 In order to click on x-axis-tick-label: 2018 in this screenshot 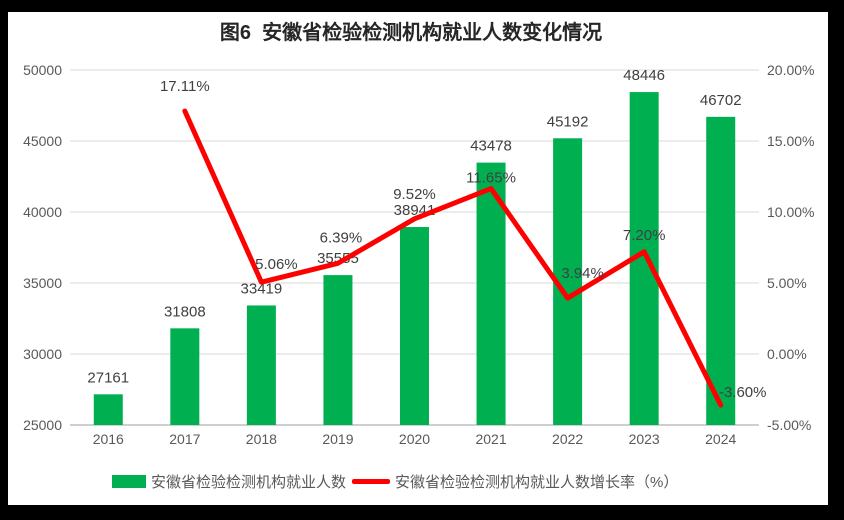, I will do `click(261, 439)`.